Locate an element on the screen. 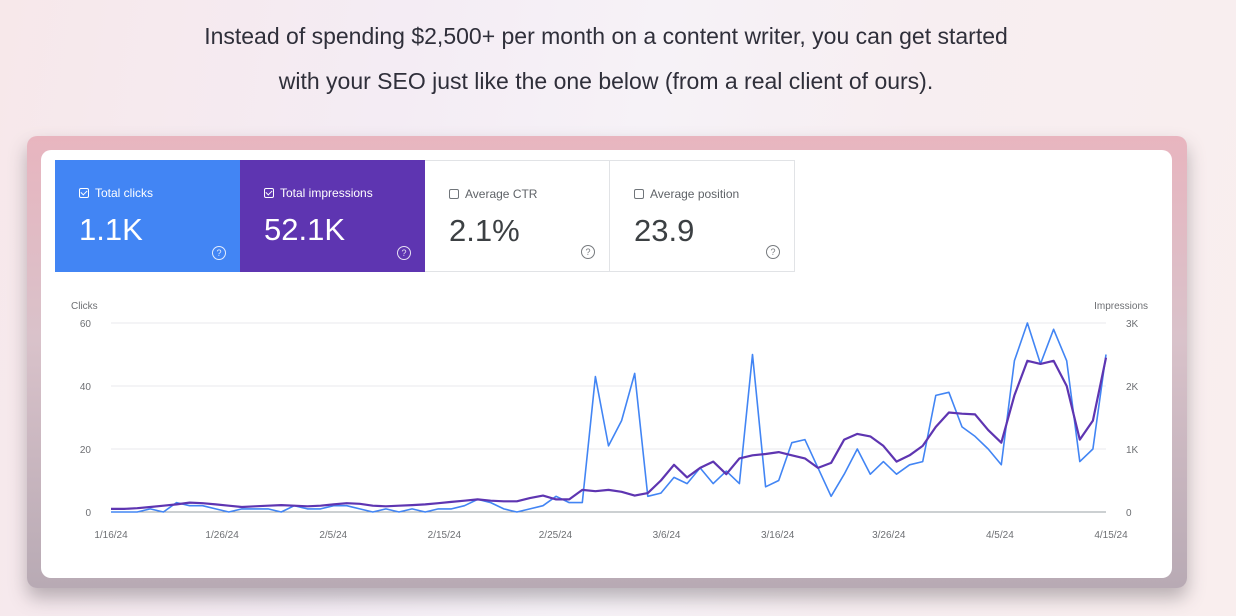  left-tick-label: 60 is located at coordinates (86, 324).